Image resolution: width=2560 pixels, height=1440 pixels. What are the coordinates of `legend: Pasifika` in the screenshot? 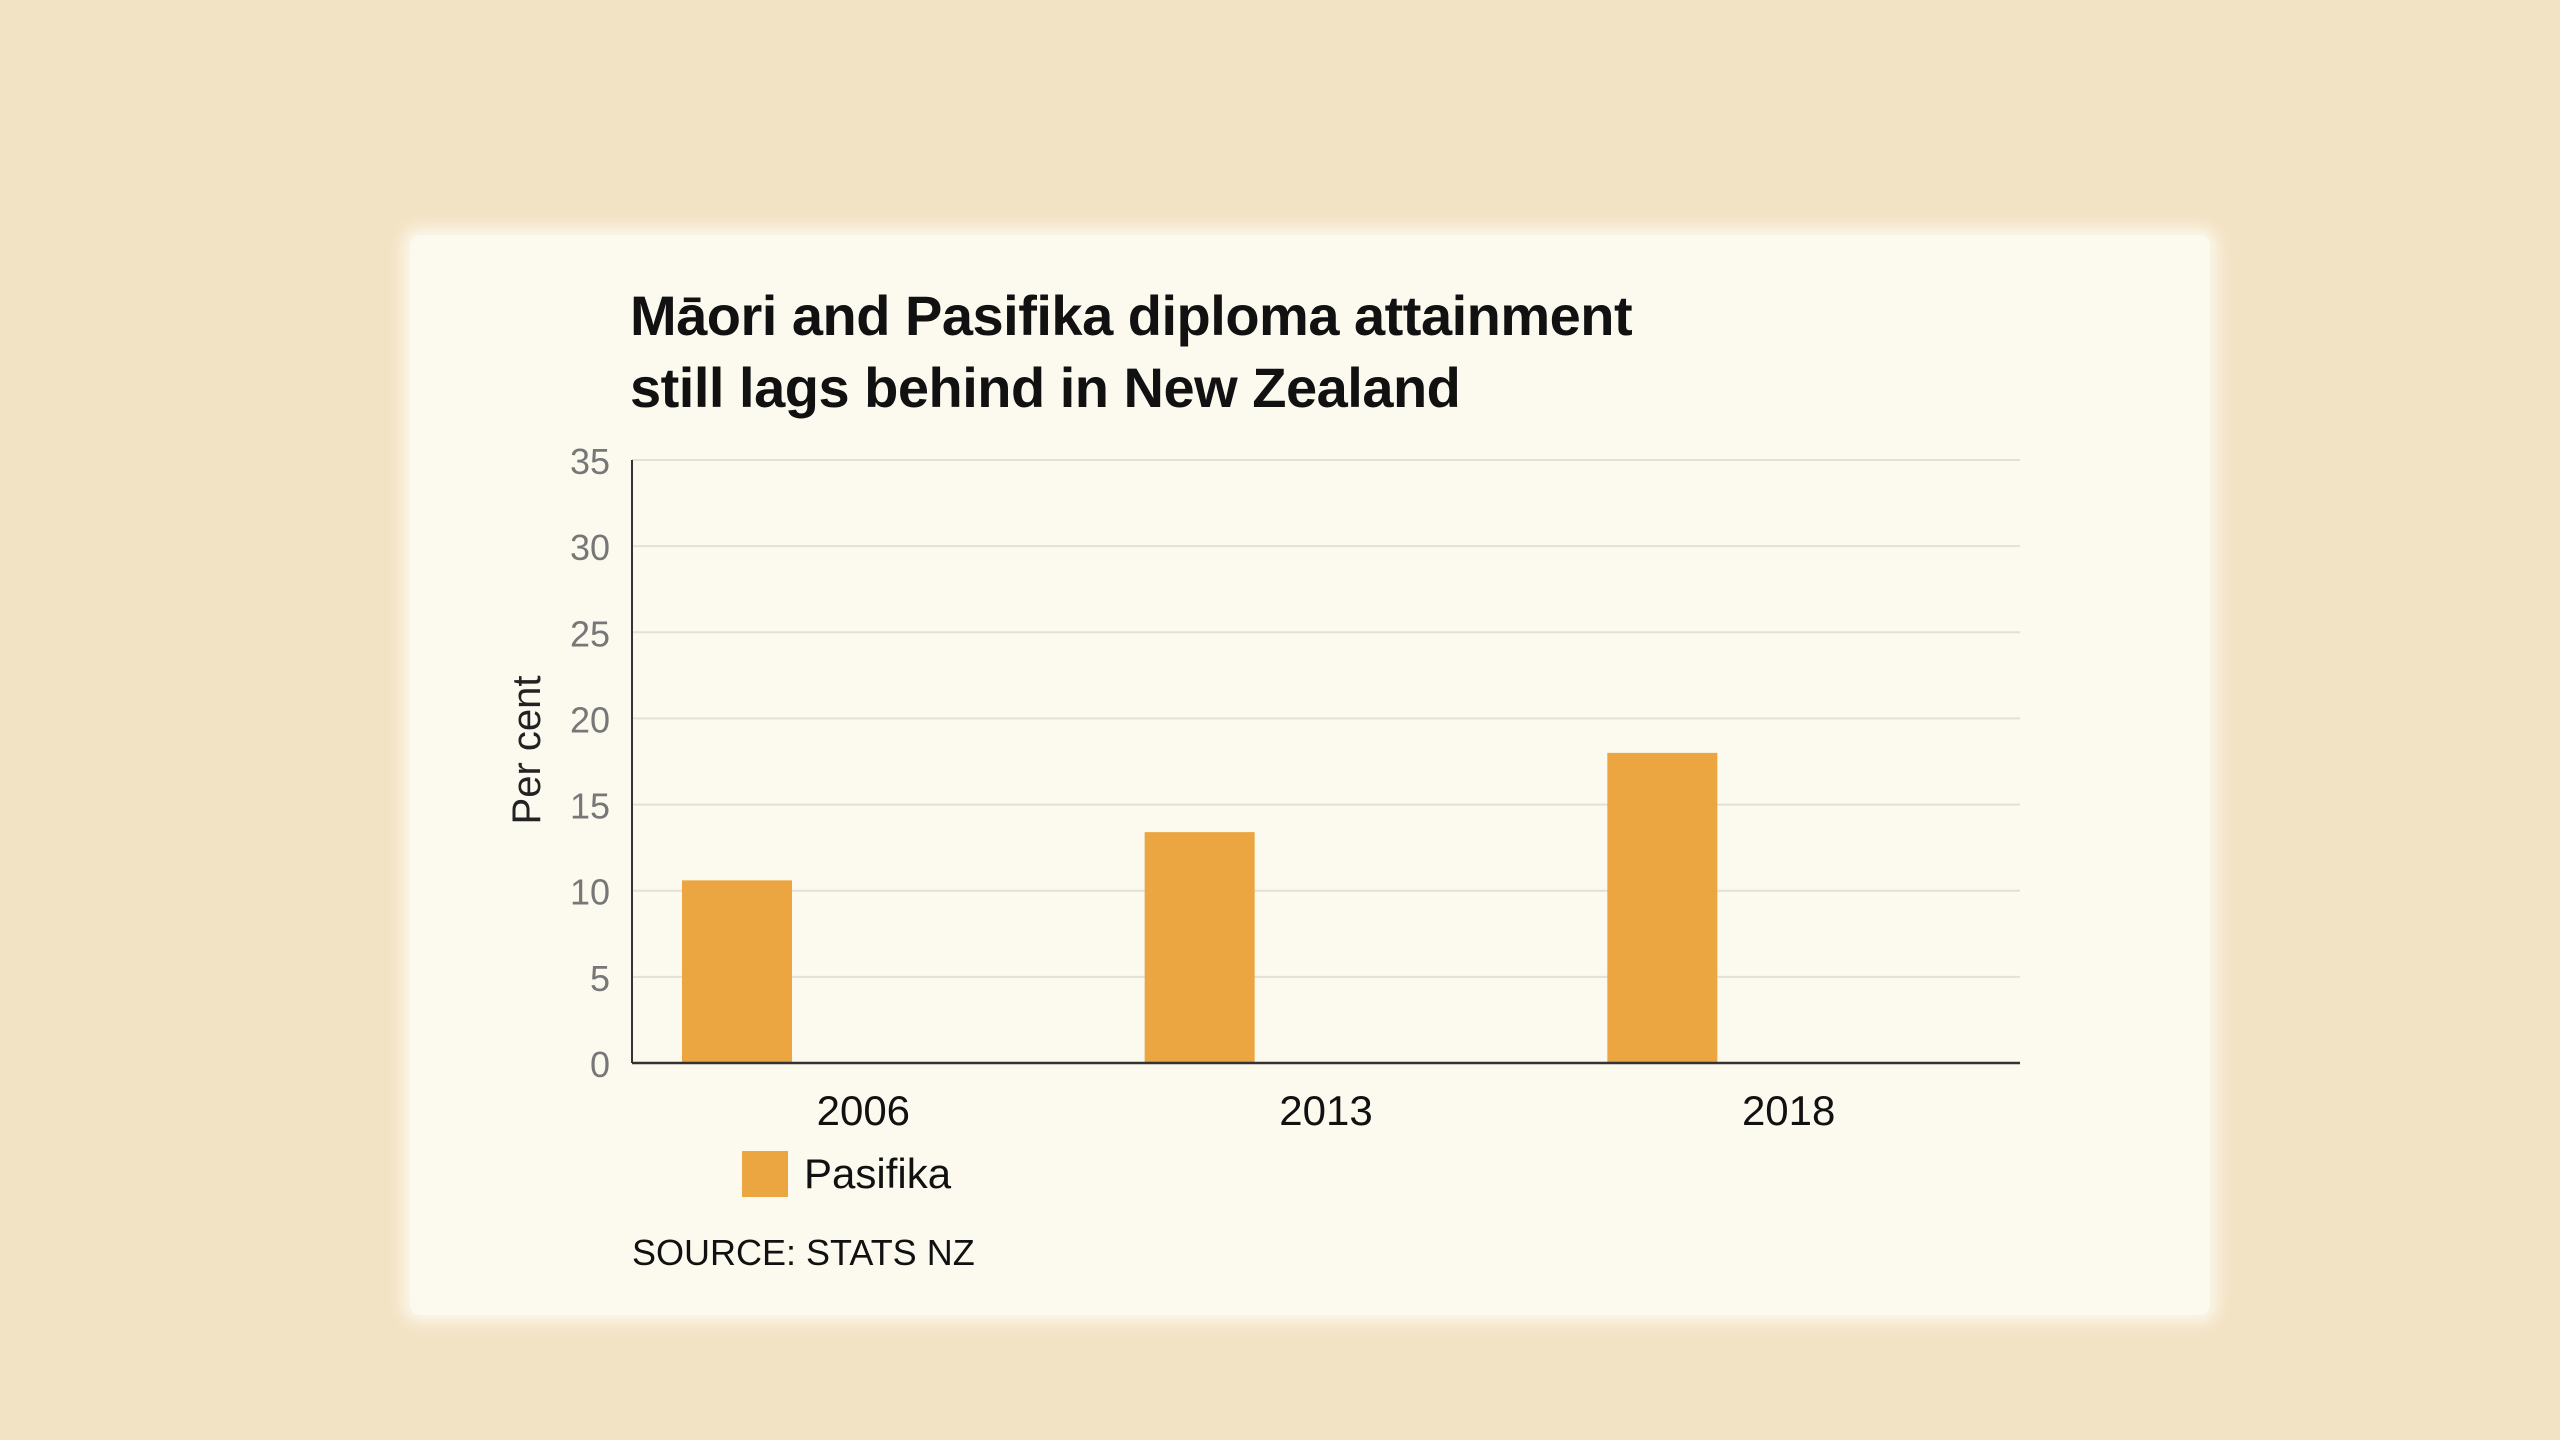 It's located at (846, 1174).